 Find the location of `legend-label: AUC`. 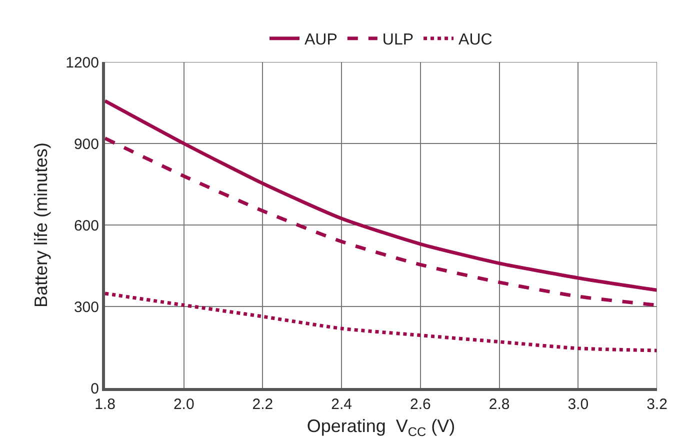

legend-label: AUC is located at coordinates (475, 40).